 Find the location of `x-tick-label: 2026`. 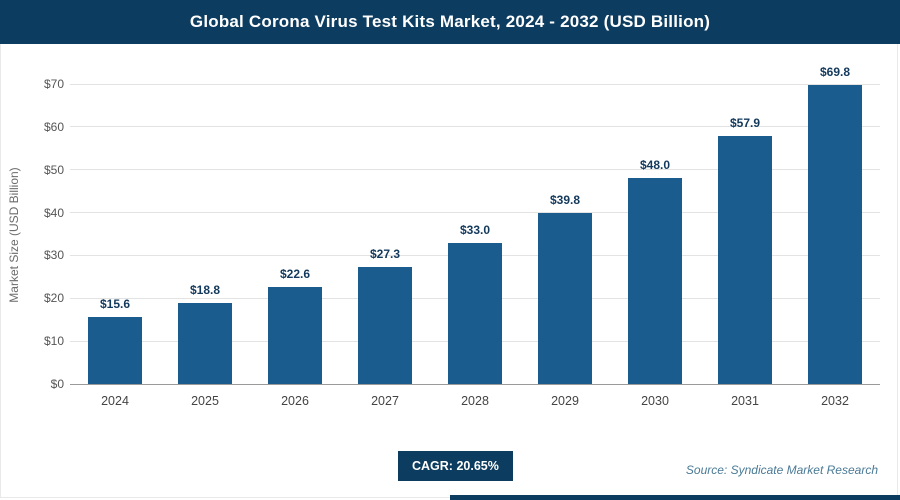

x-tick-label: 2026 is located at coordinates (295, 401).